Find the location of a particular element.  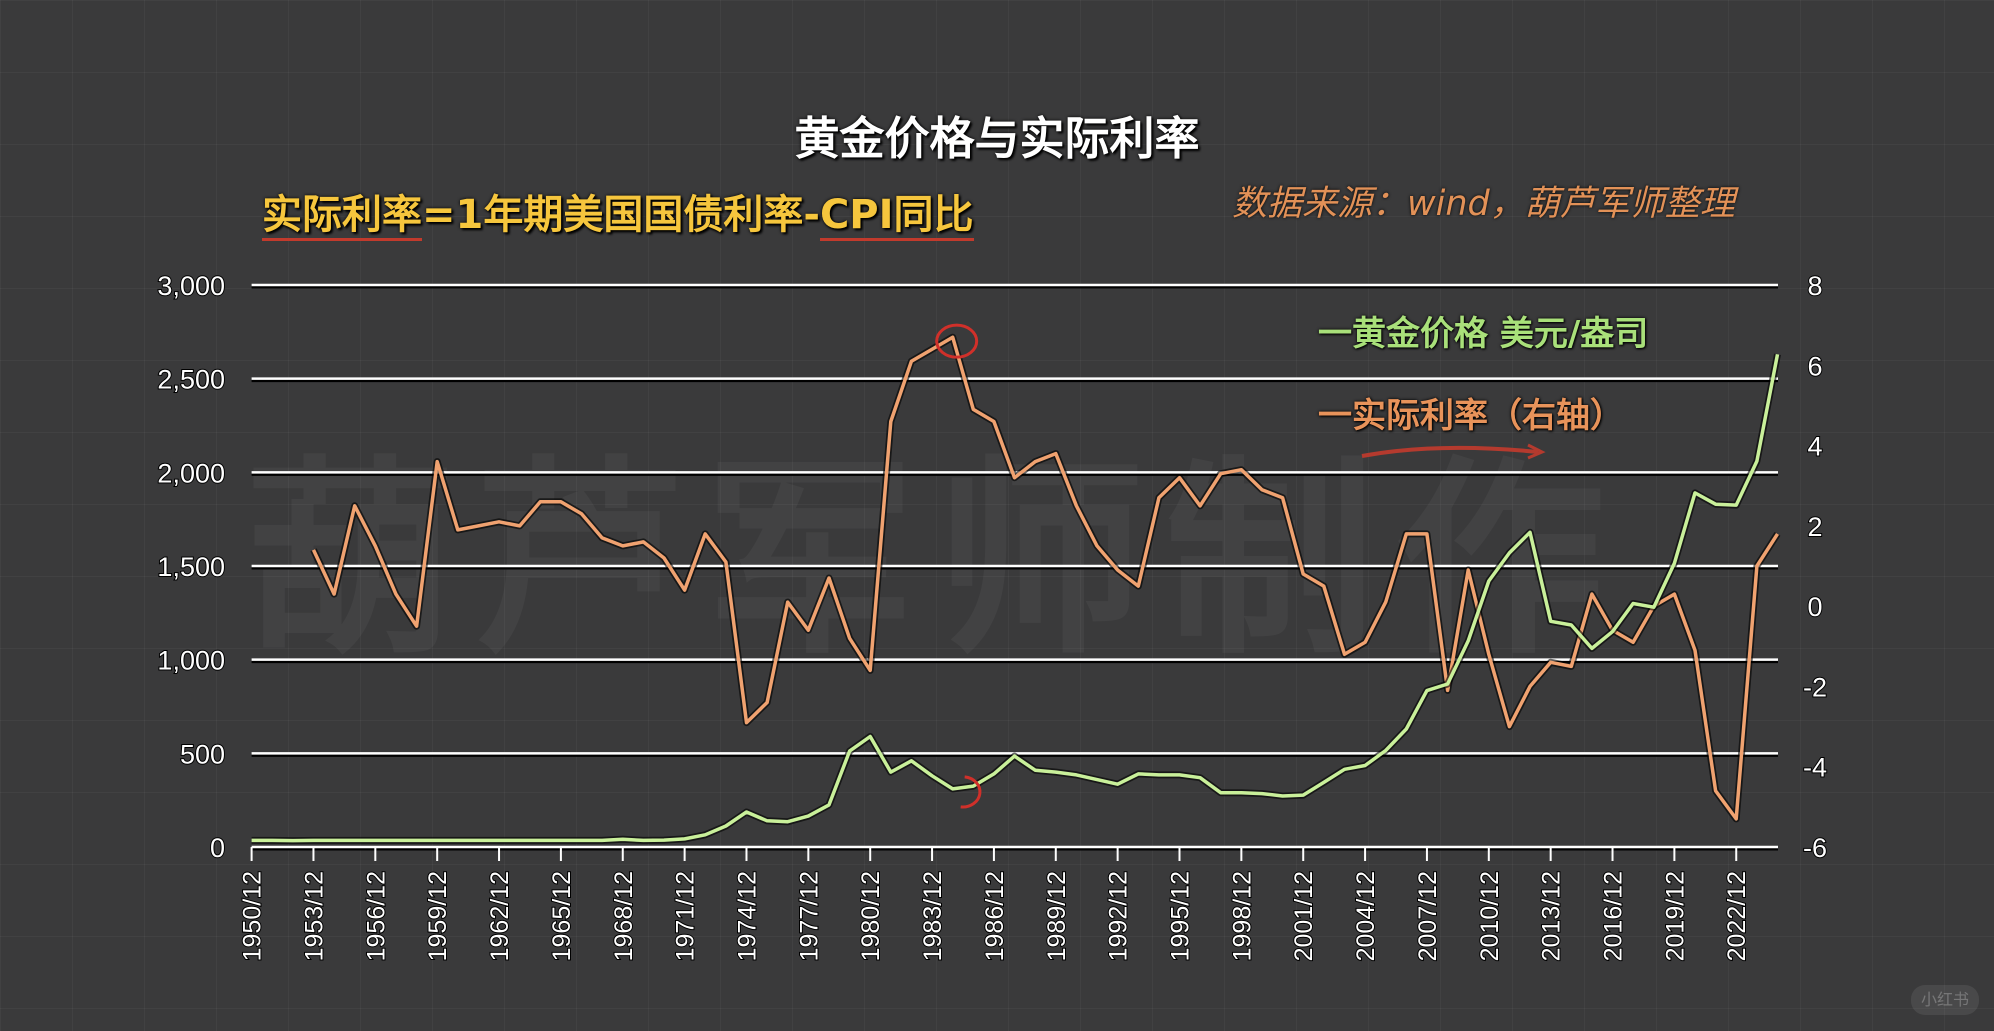

data-source-note: 数据来源：wind，葫芦军师整理 is located at coordinates (1483, 204).